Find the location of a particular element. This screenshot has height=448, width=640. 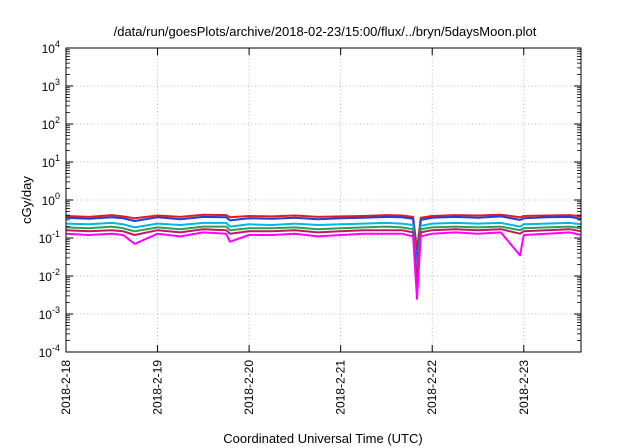

y-tick-label: 10⁻² is located at coordinates (49, 275).